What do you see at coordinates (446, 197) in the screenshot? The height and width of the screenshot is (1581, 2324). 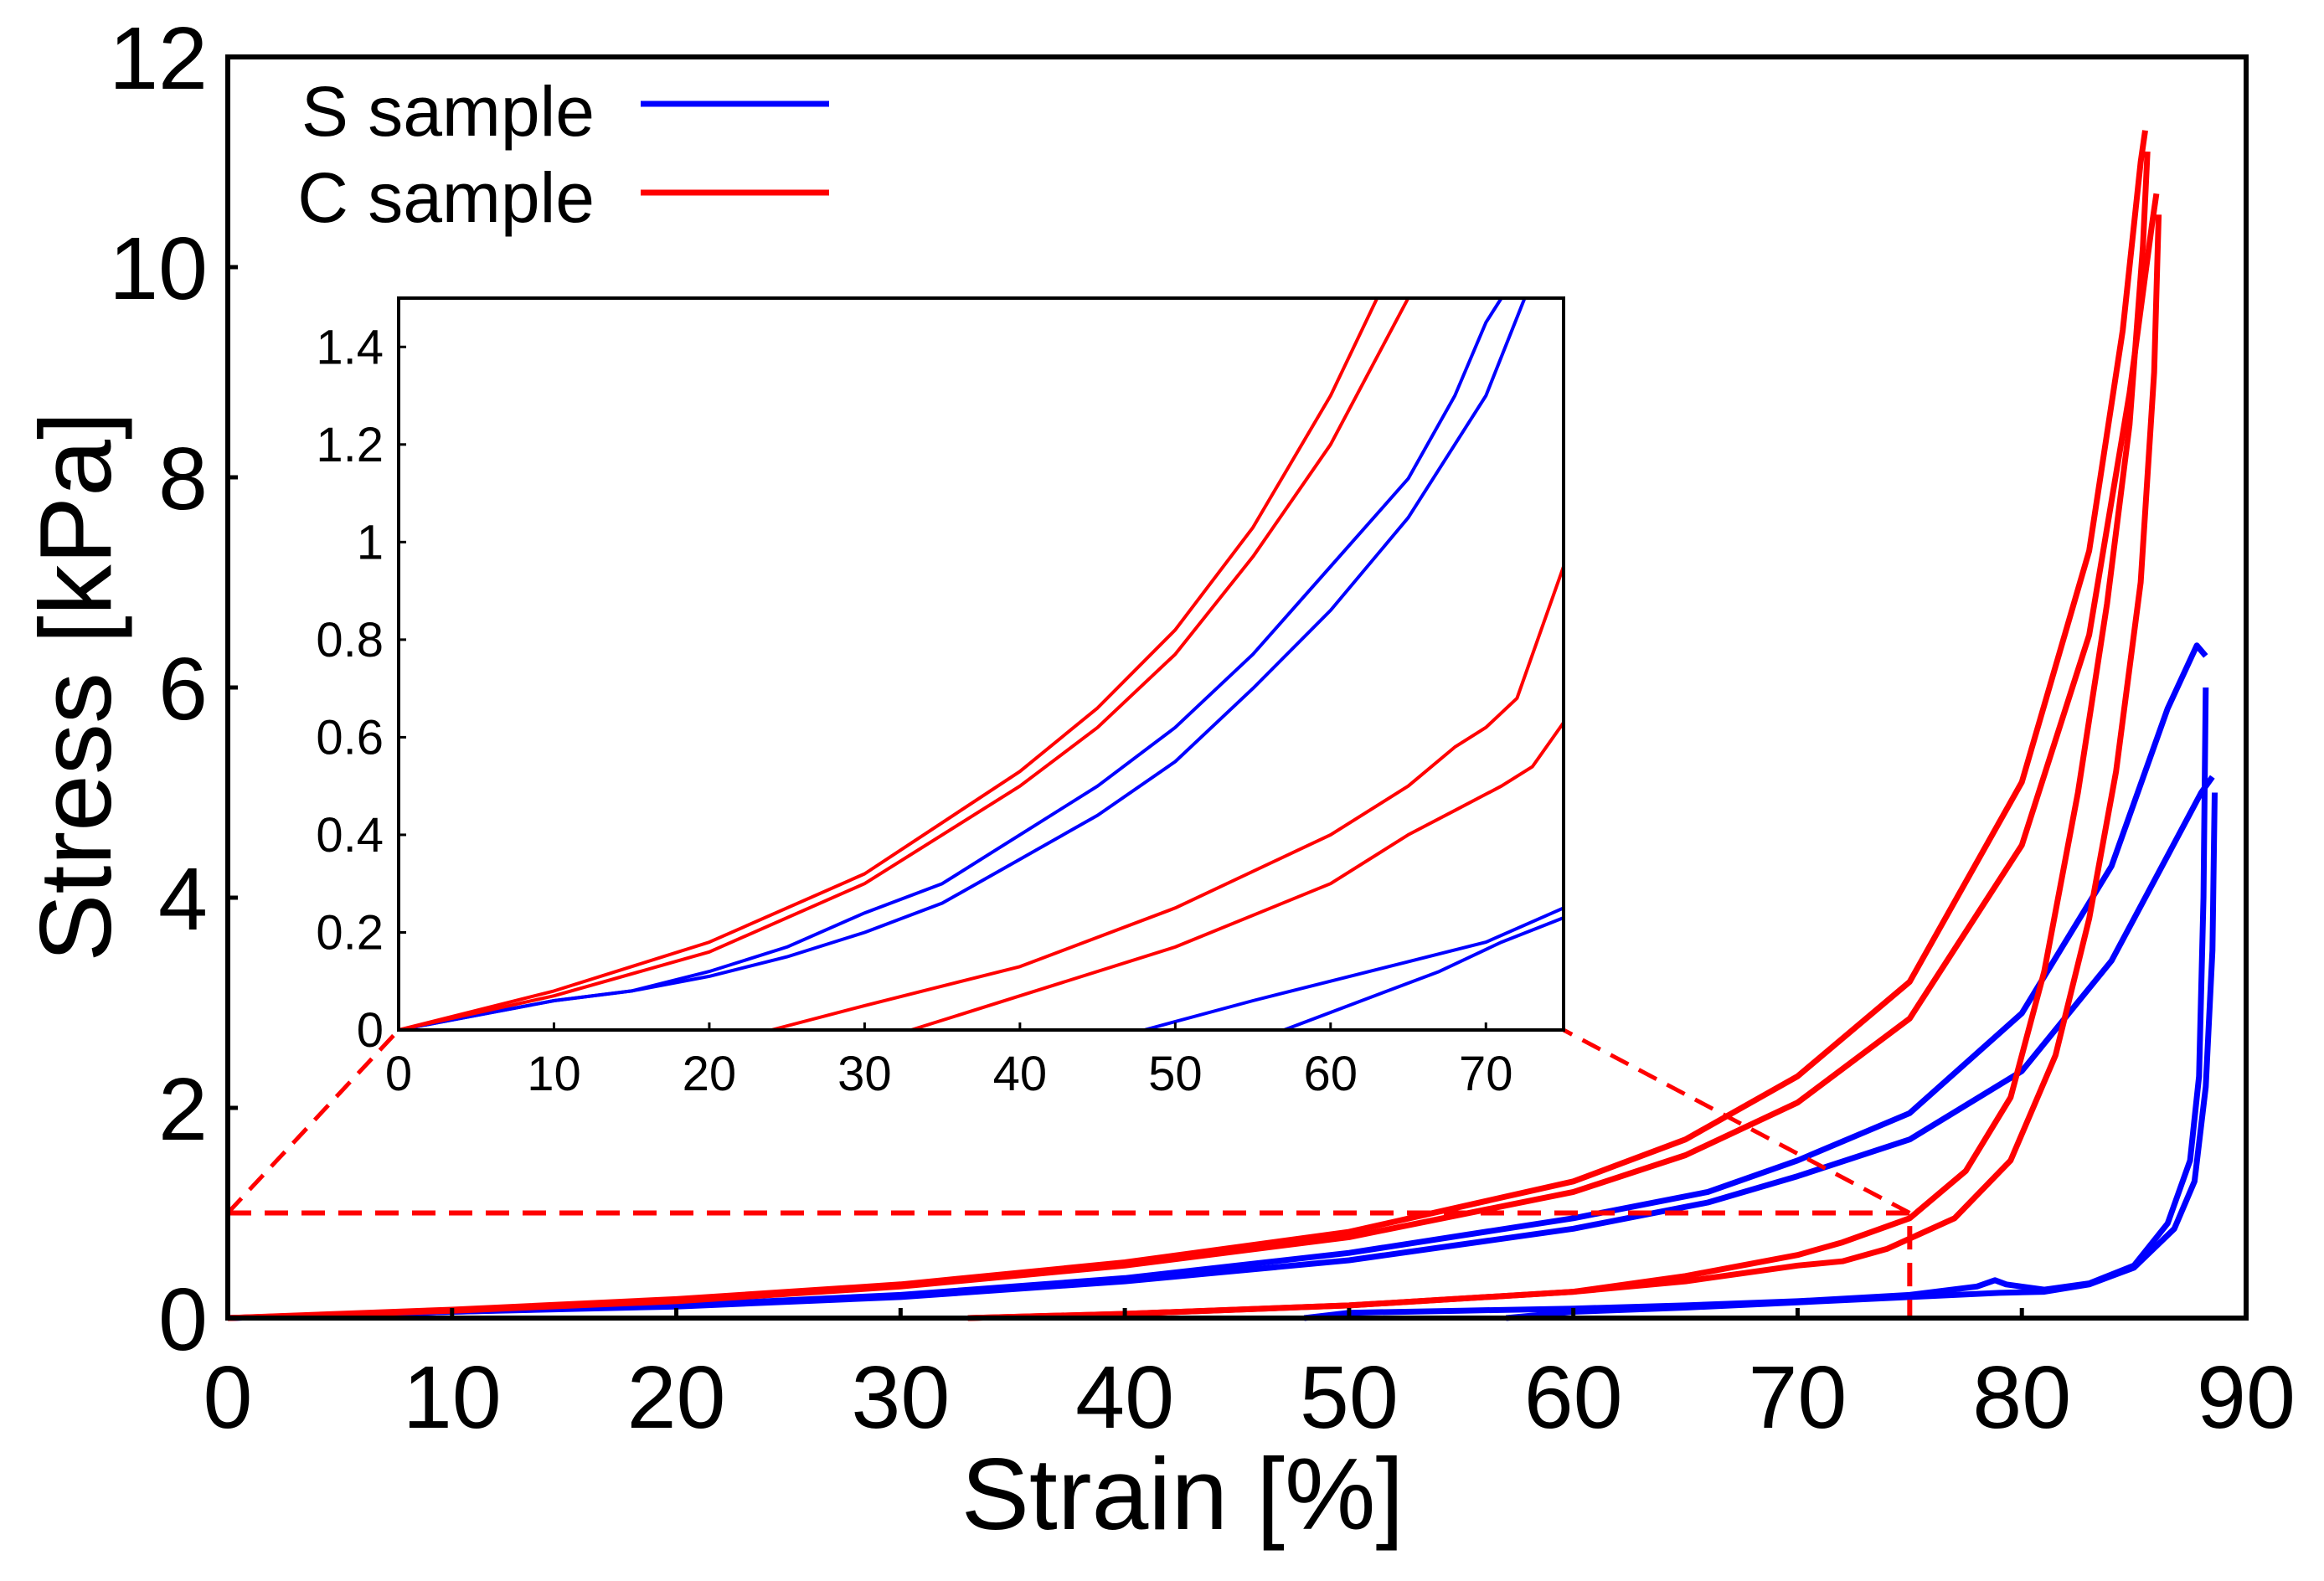 I see `legend-label-c-sample: C sample` at bounding box center [446, 197].